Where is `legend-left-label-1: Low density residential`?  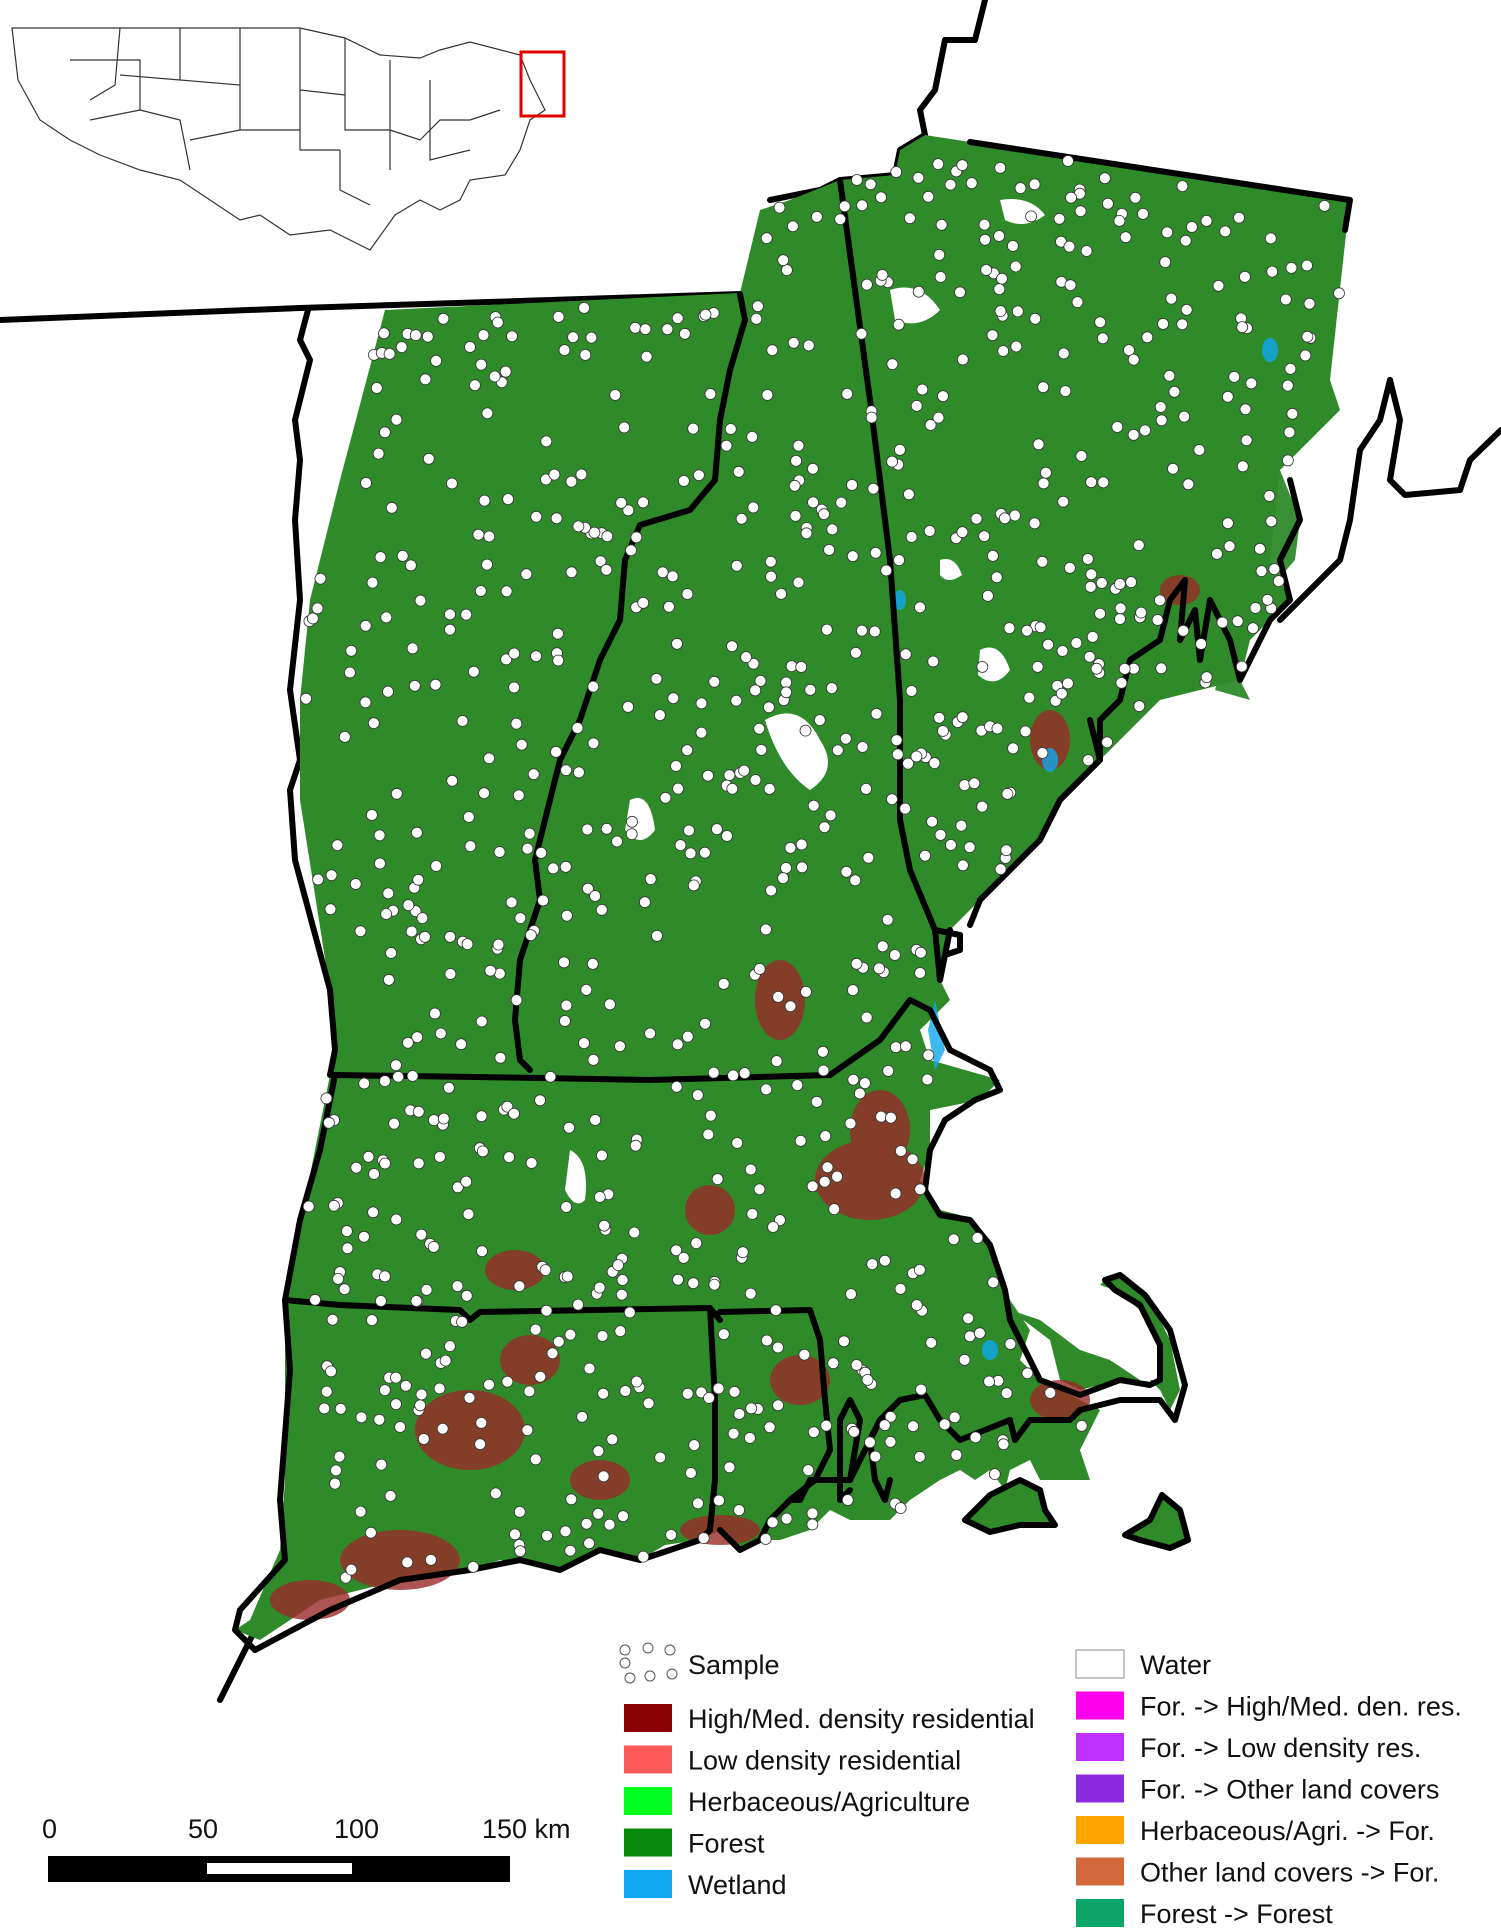 legend-left-label-1: Low density residential is located at coordinates (824, 1761).